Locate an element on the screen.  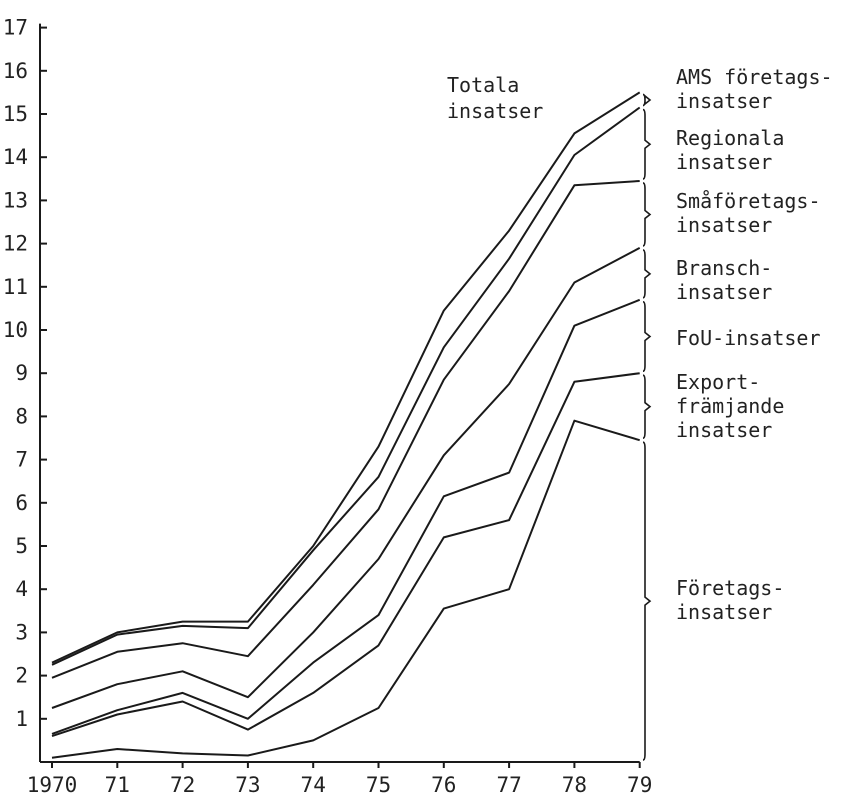
y-tick-label: 1 is located at coordinates (21, 719).